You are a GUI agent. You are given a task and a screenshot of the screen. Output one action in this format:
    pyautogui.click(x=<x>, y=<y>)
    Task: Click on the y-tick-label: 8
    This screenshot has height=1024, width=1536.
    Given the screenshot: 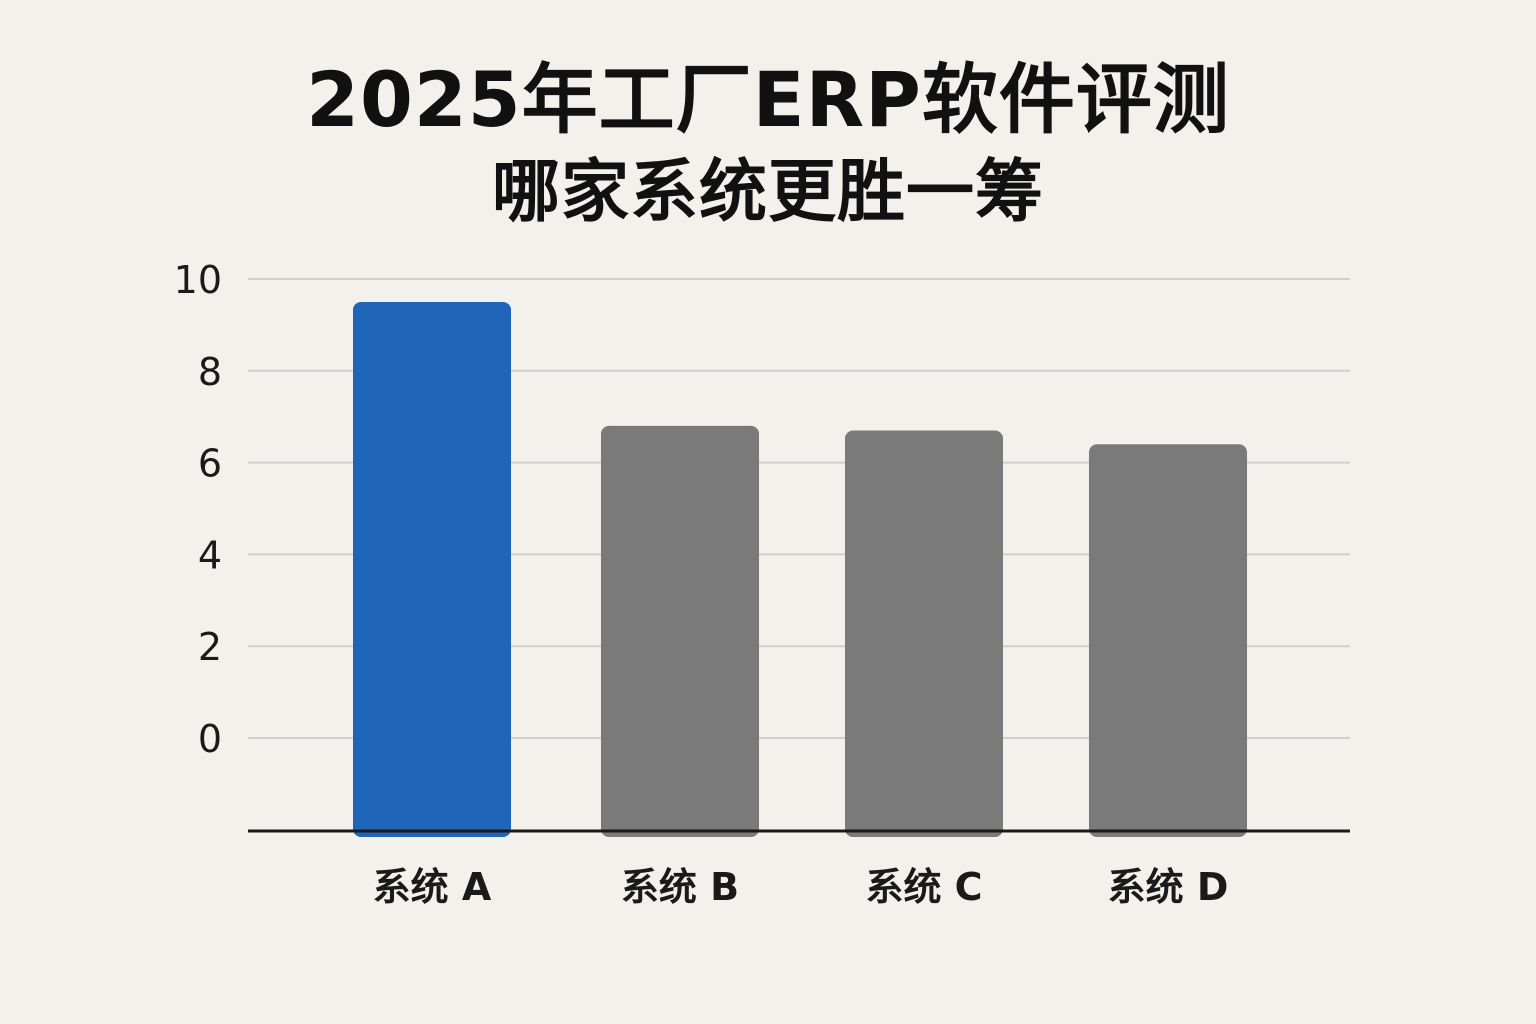 What is the action you would take?
    pyautogui.click(x=210, y=372)
    